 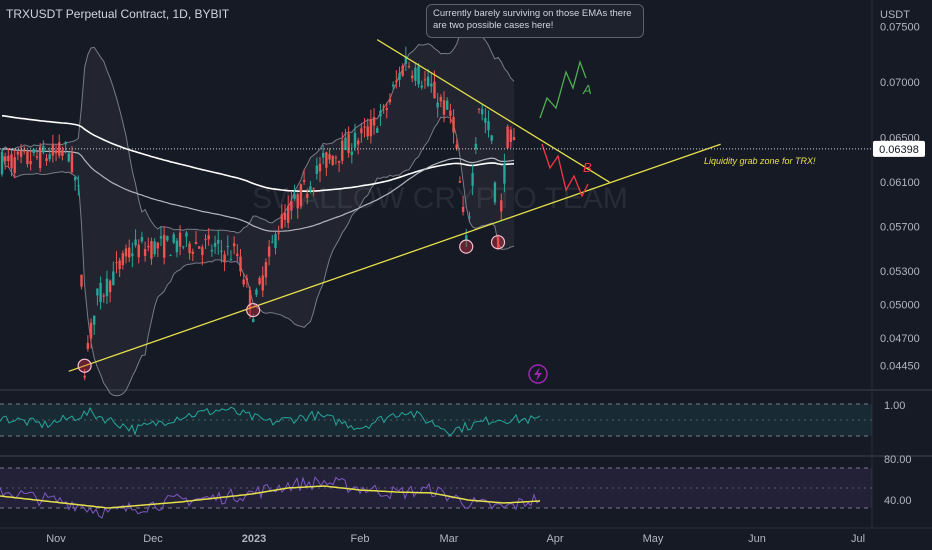 I want to click on case-a-label: A, so click(x=587, y=89).